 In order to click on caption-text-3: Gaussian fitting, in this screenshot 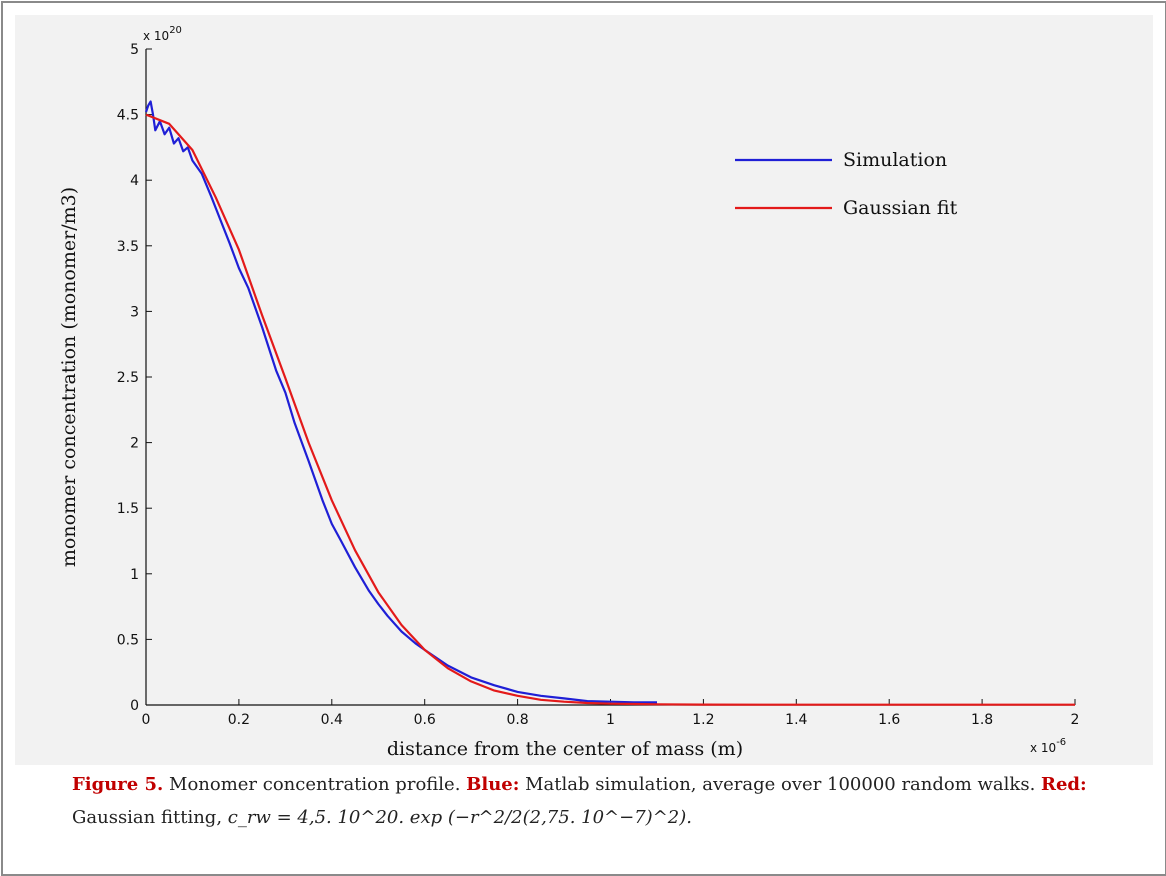, I will do `click(150, 817)`.